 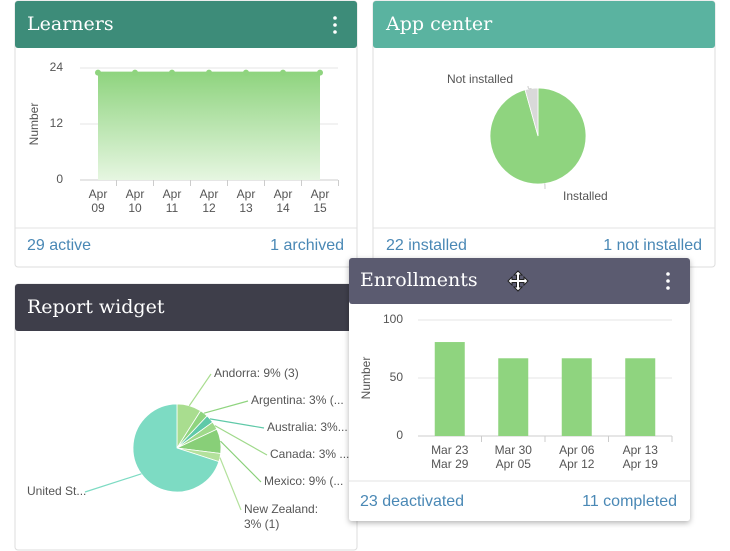 What do you see at coordinates (96, 307) in the screenshot?
I see `card-title: Report widget` at bounding box center [96, 307].